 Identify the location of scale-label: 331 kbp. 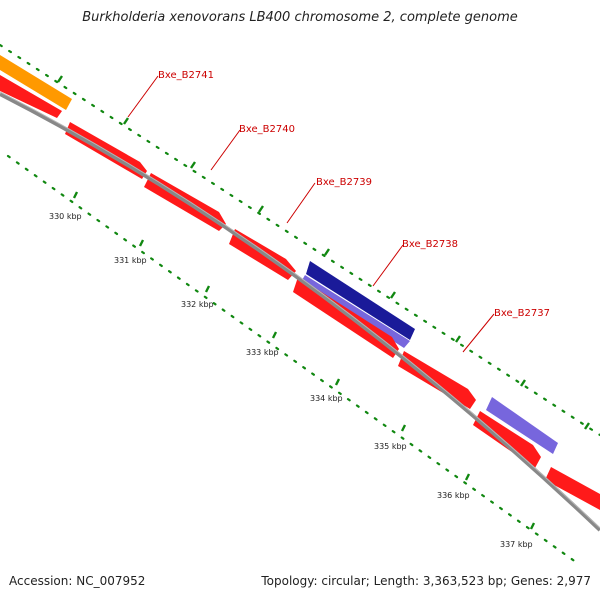
(130, 260).